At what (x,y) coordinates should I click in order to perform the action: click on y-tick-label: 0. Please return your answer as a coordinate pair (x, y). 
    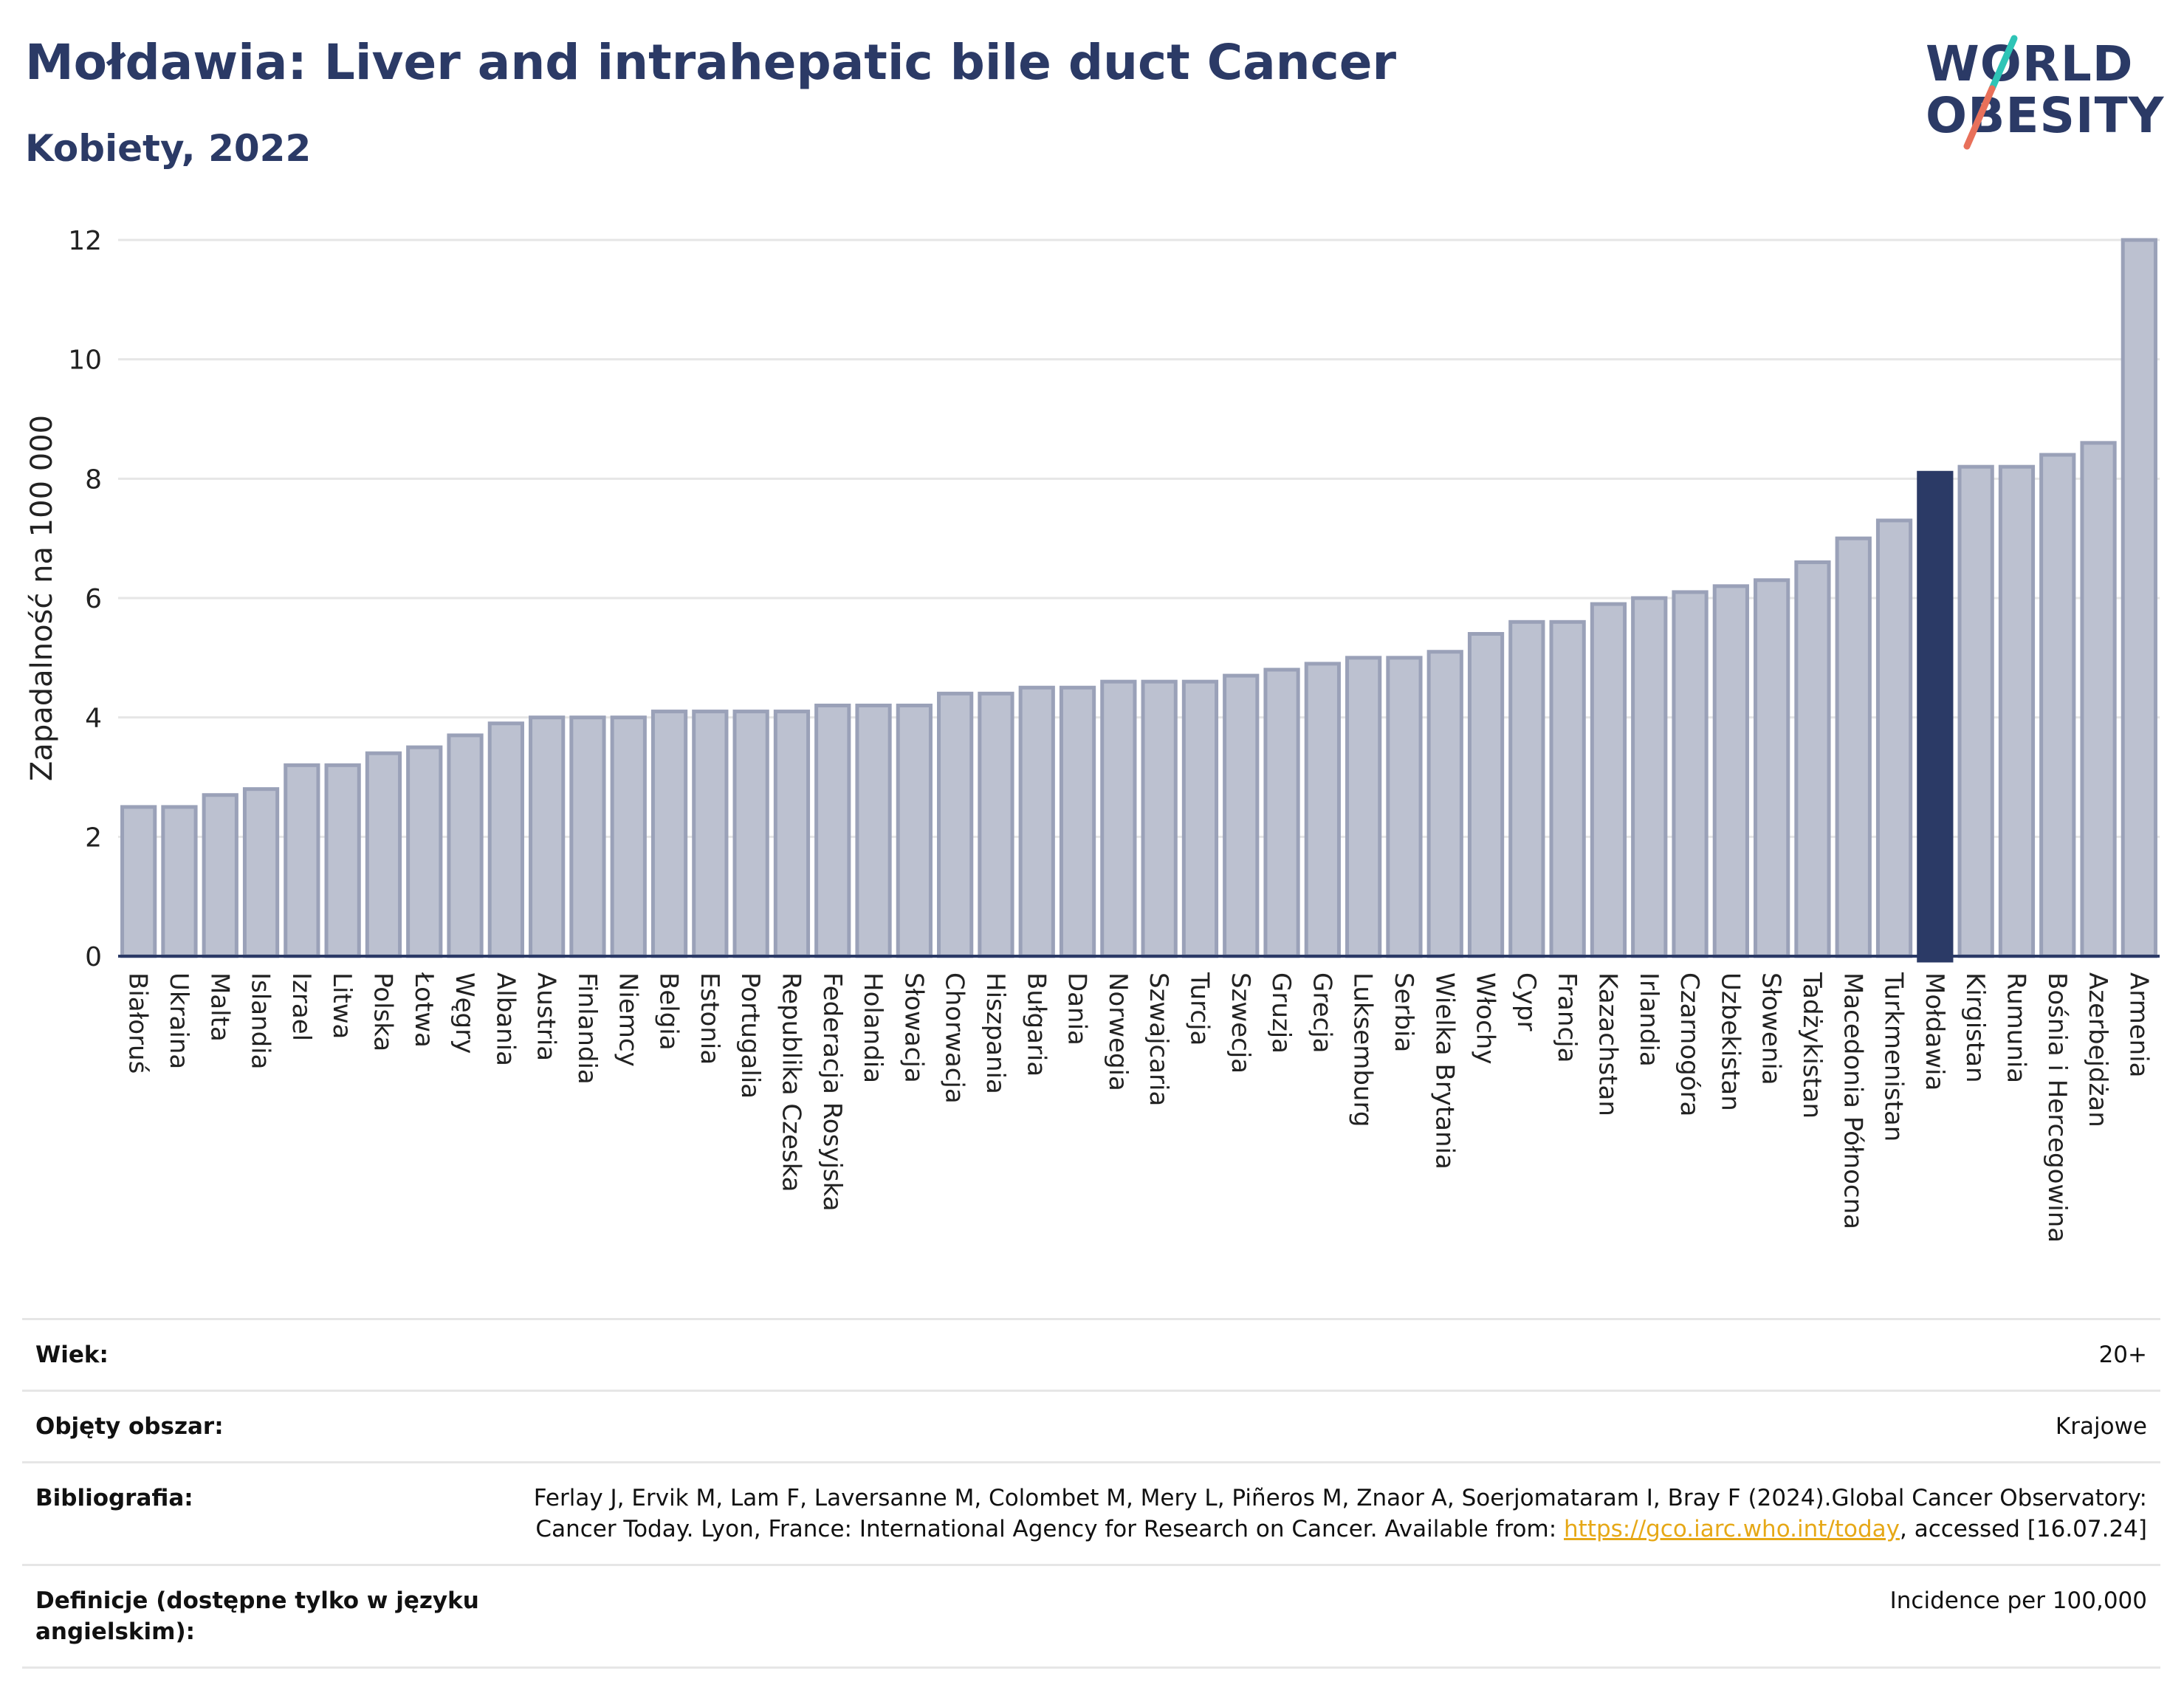
    Looking at the image, I should click on (94, 957).